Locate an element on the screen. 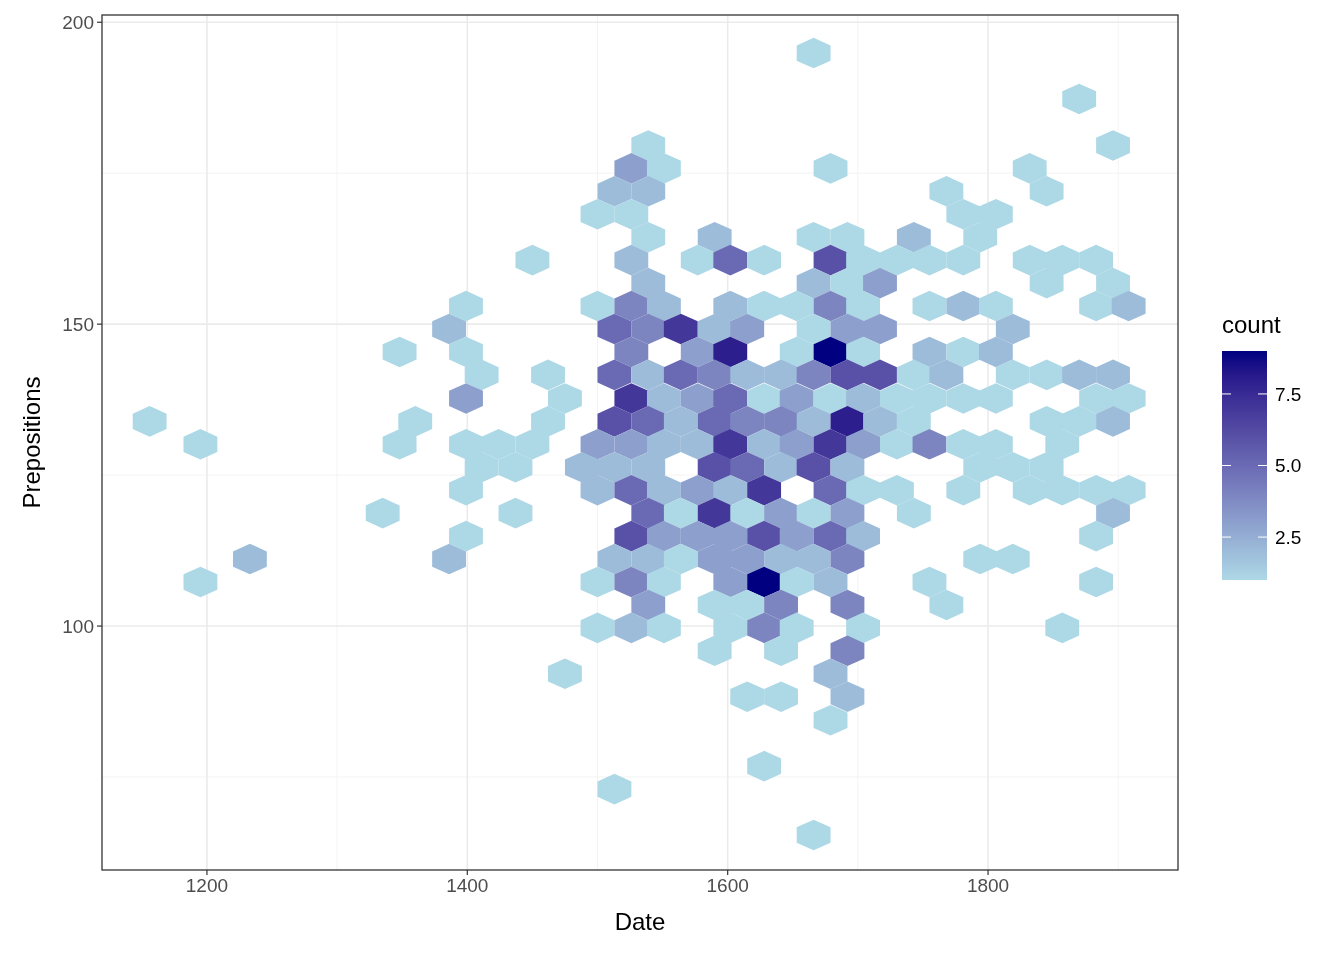  x-tick-label: 1600 is located at coordinates (727, 885).